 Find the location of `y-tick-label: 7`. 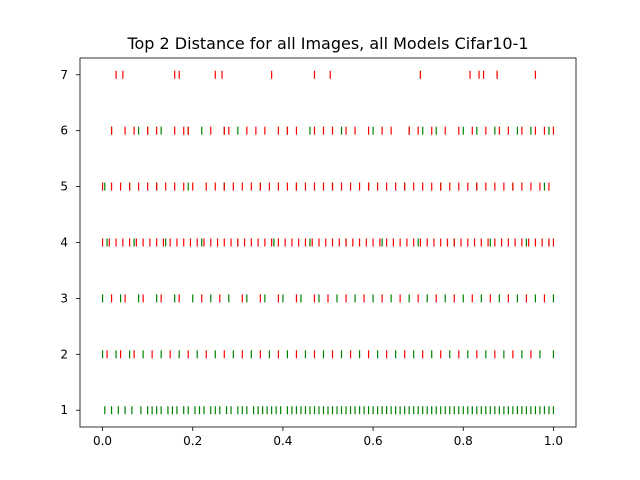

y-tick-label: 7 is located at coordinates (64, 75).